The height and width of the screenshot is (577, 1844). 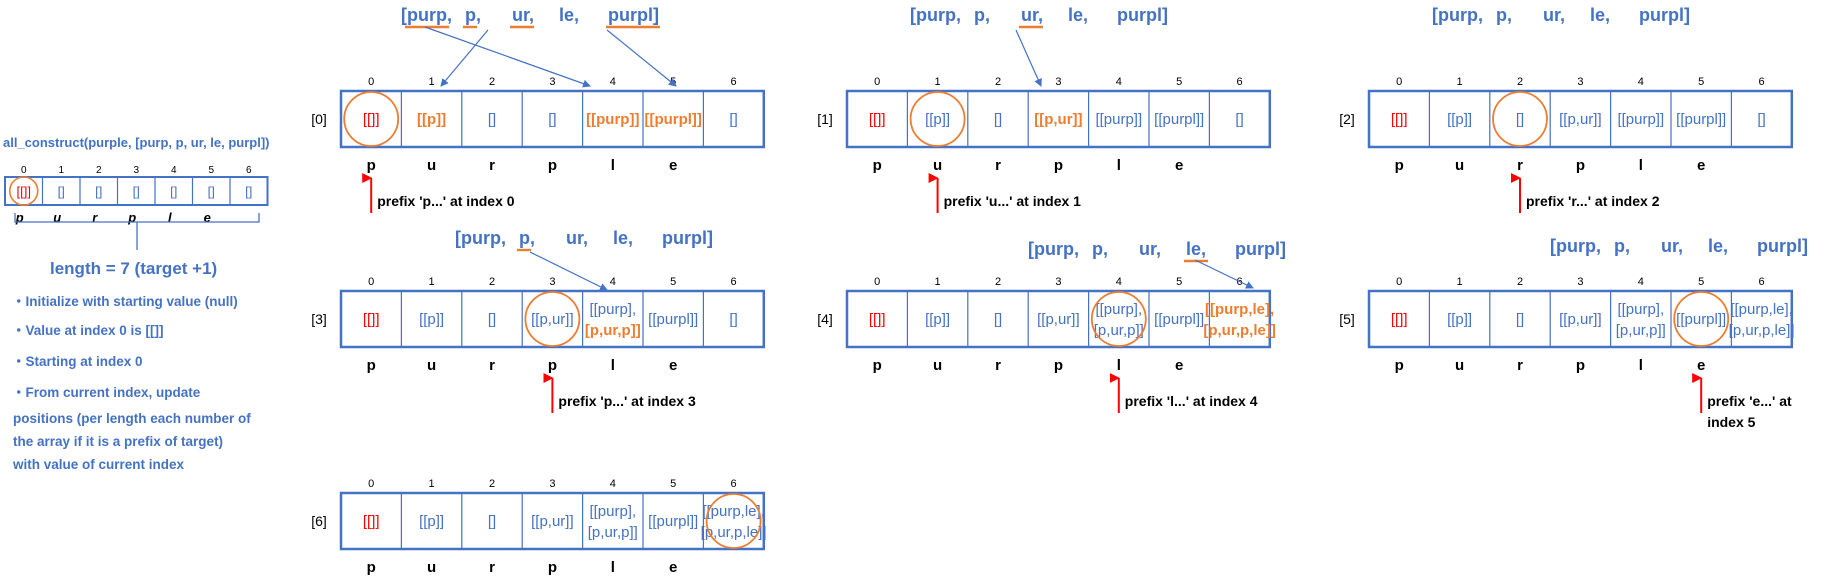 I want to click on prefix-note: index 5, so click(x=1731, y=422).